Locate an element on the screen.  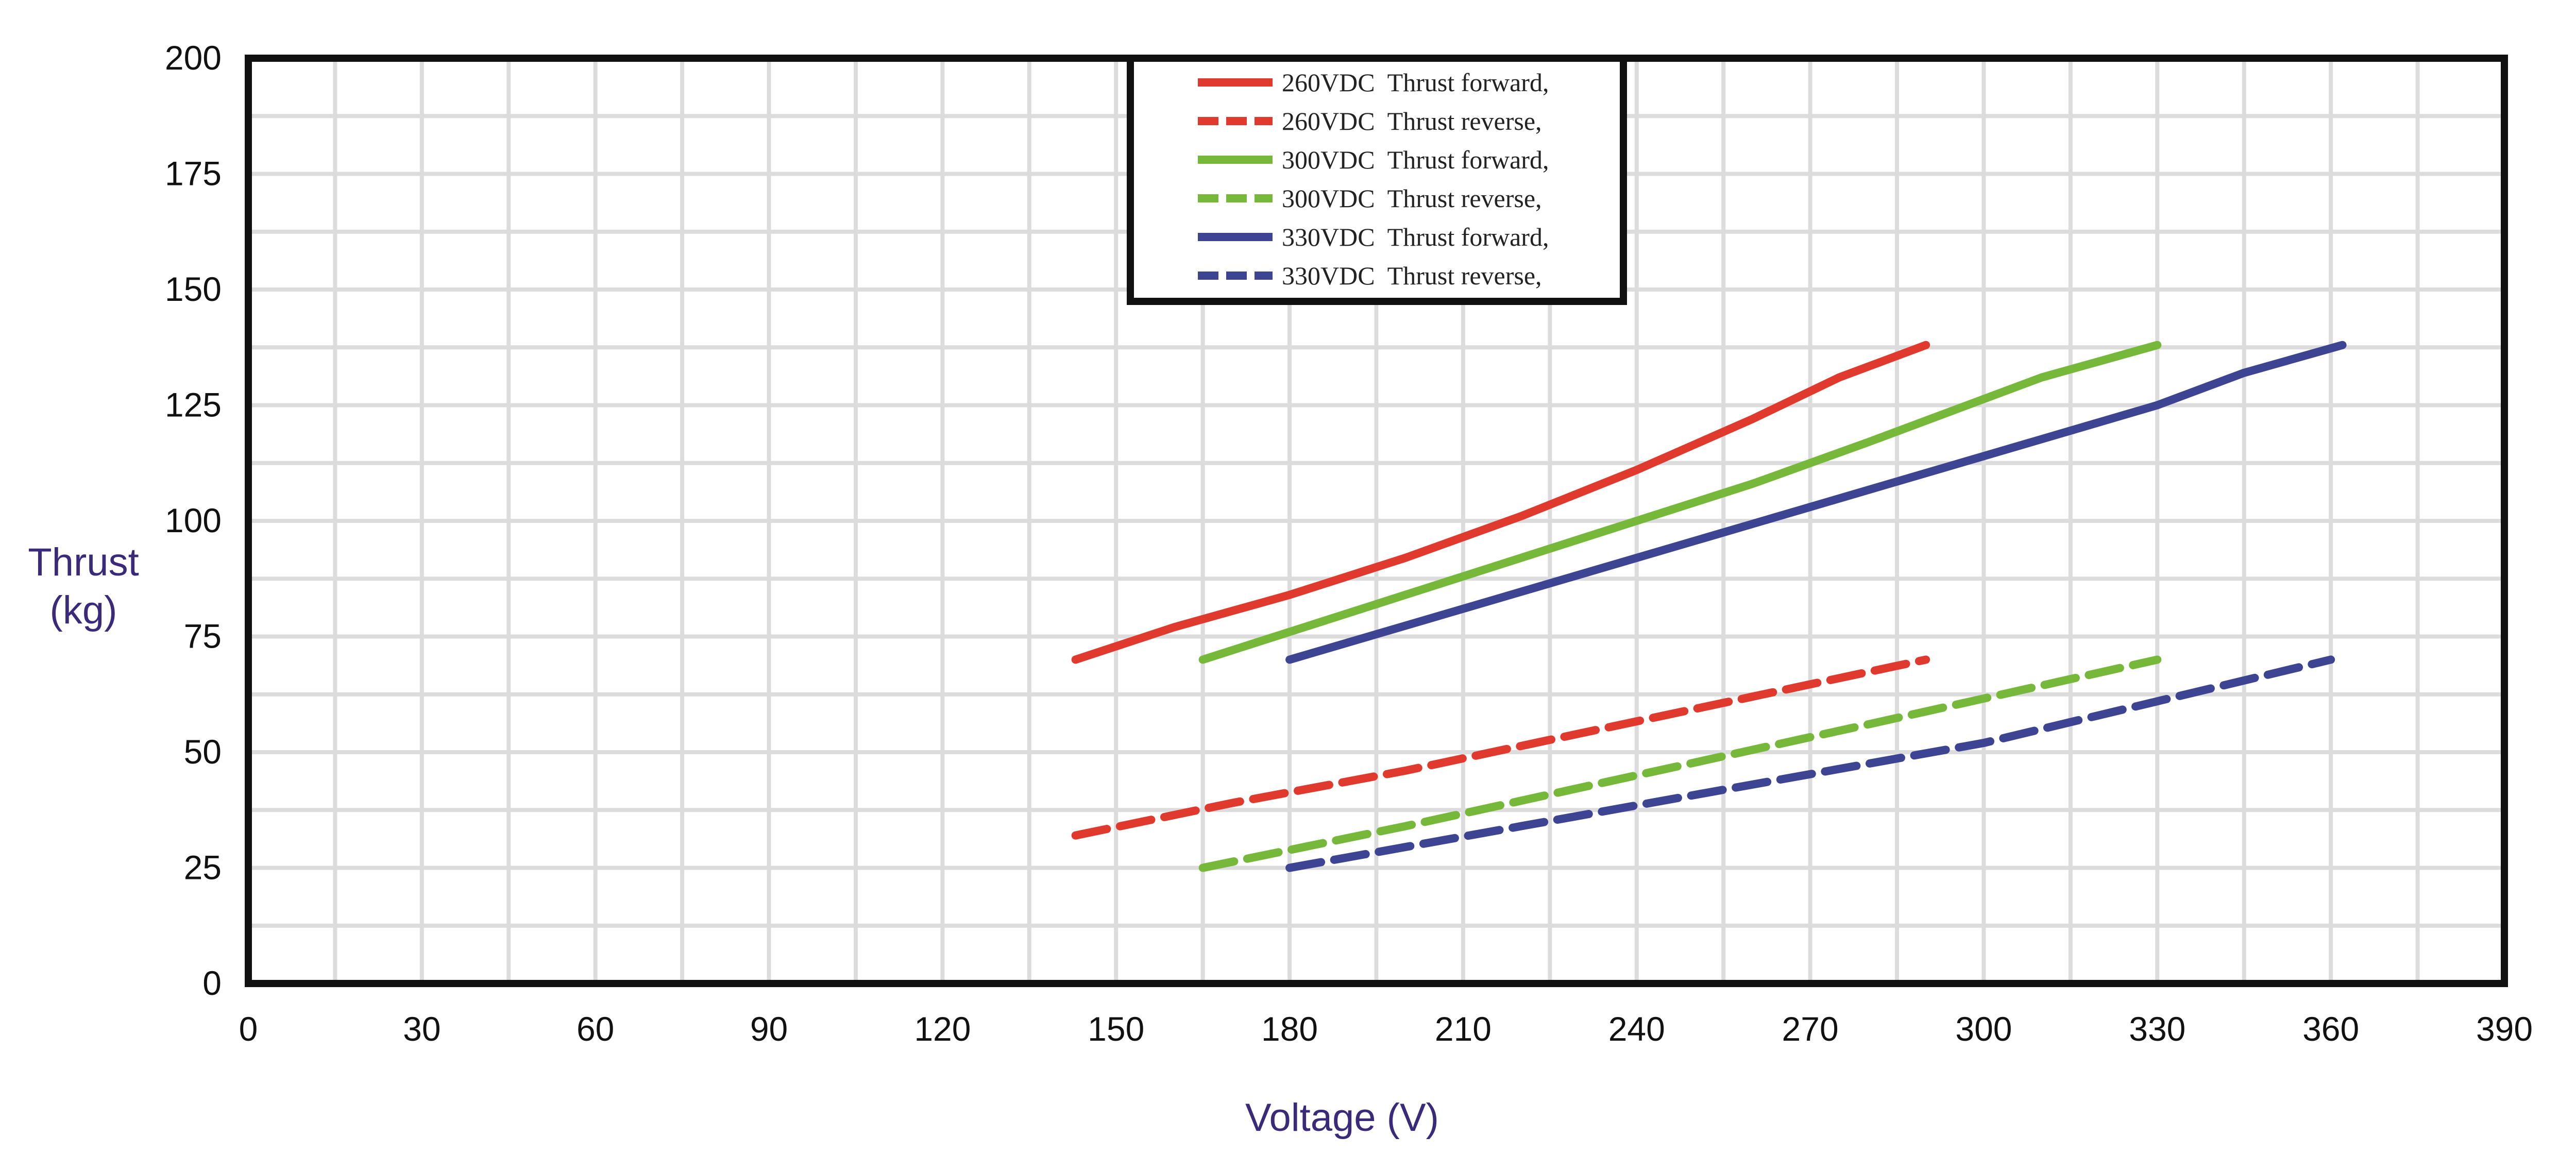
legend-label: 330VDC Thrust reverse, is located at coordinates (1412, 275).